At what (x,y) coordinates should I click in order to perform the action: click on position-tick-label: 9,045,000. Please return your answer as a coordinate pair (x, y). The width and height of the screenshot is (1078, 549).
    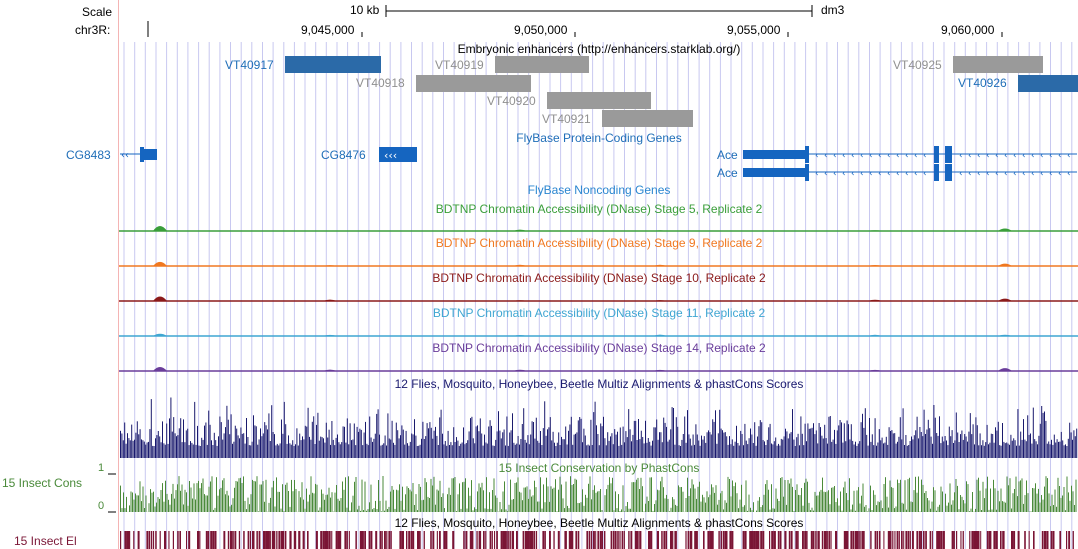
    Looking at the image, I should click on (328, 30).